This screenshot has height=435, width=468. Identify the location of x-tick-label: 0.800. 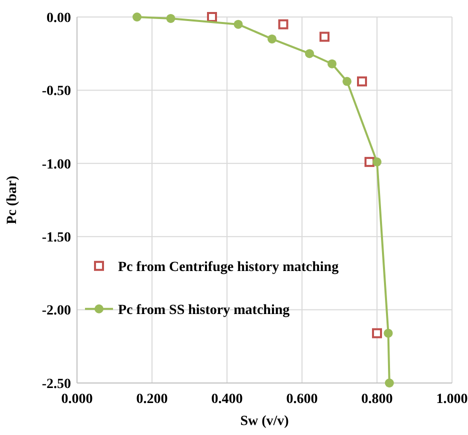
(377, 399).